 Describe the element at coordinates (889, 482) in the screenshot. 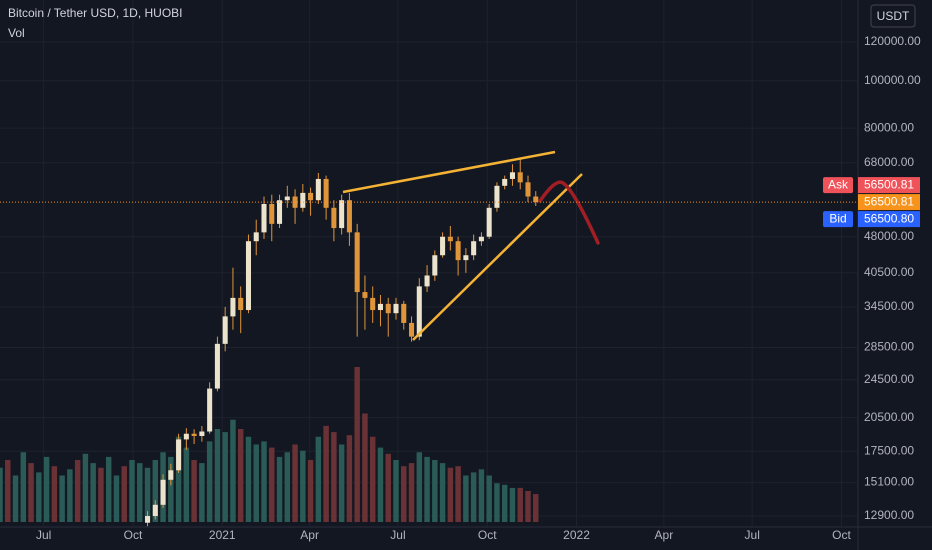

I see `y-tick-label: 15100.00` at that location.